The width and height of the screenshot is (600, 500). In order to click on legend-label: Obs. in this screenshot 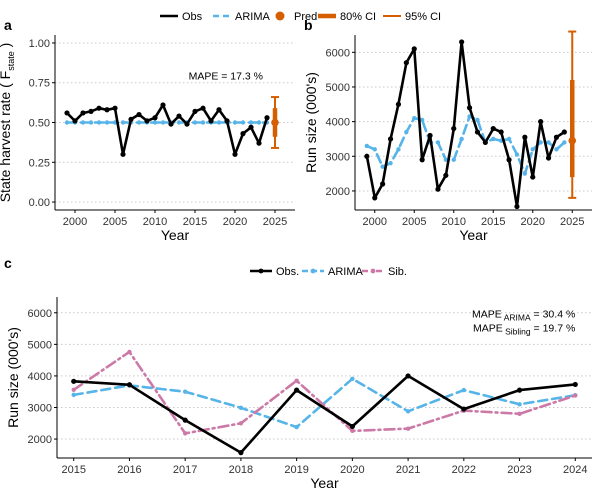, I will do `click(287, 272)`.